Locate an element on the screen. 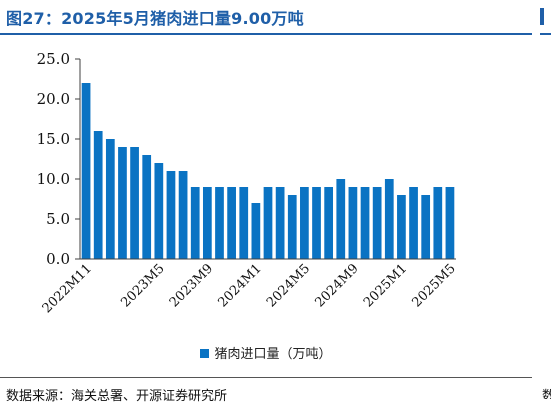  bar-2024M1 is located at coordinates (256, 231).